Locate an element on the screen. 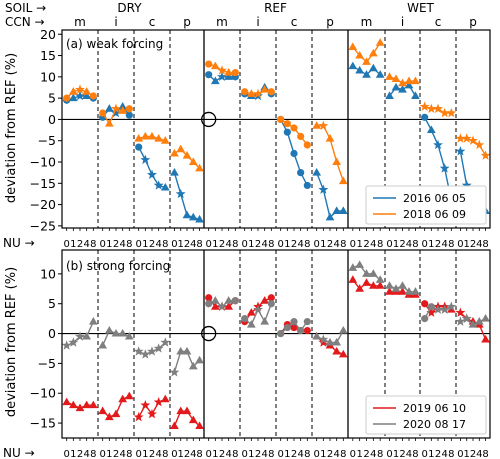 Image resolution: width=500 pixels, height=459 pixels. y-tick-label: −15 is located at coordinates (43, 183).